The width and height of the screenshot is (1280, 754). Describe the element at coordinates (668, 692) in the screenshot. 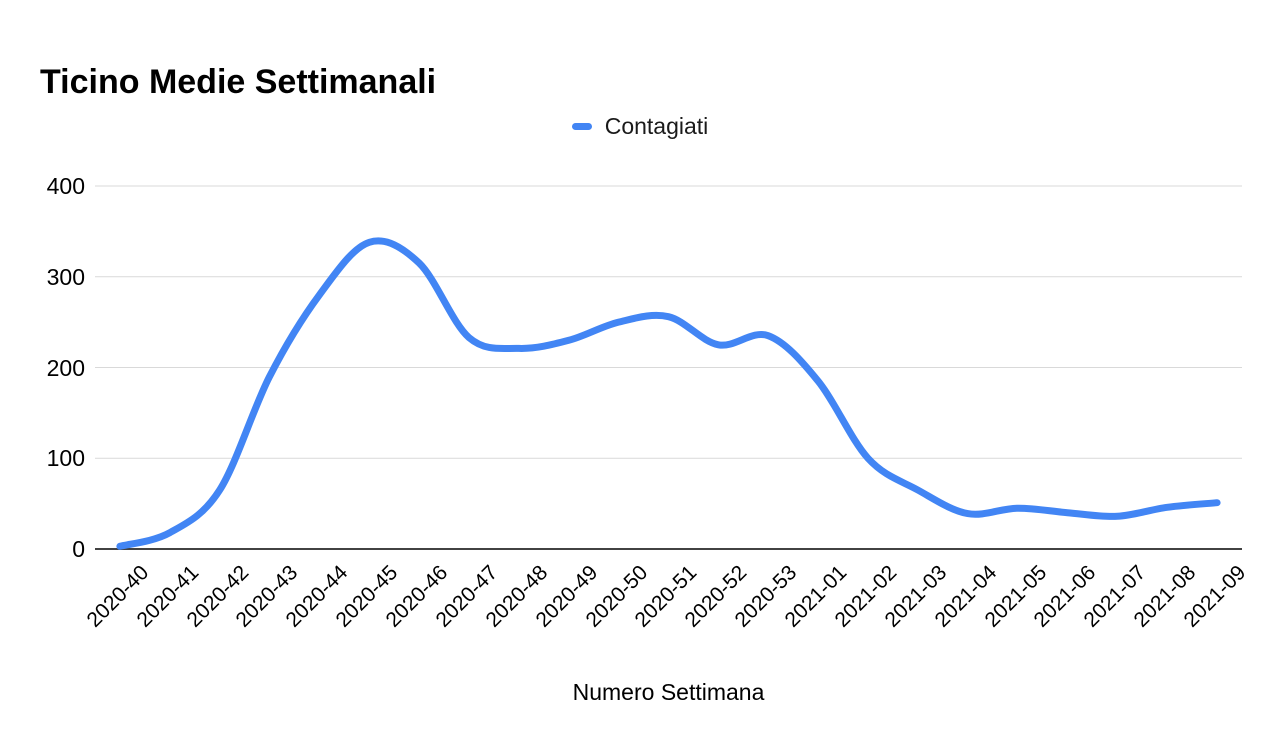

I see `x-axis-title: Numero Settimana` at that location.